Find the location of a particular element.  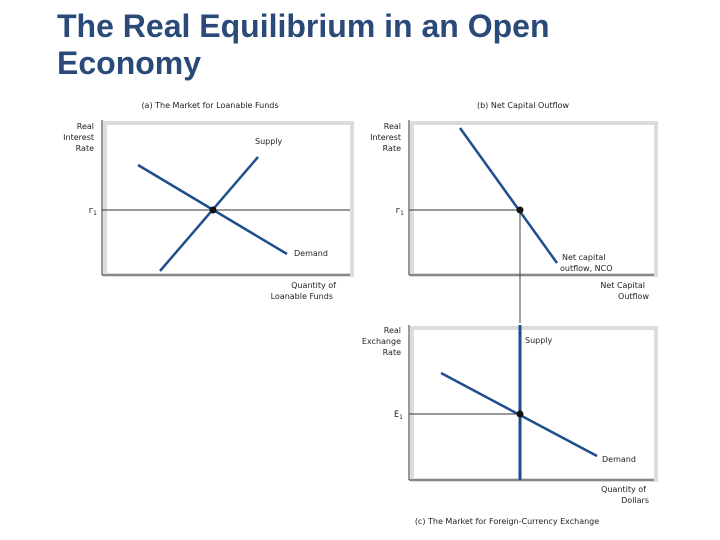

panel-b-r1-label: r1 is located at coordinates (399, 211).